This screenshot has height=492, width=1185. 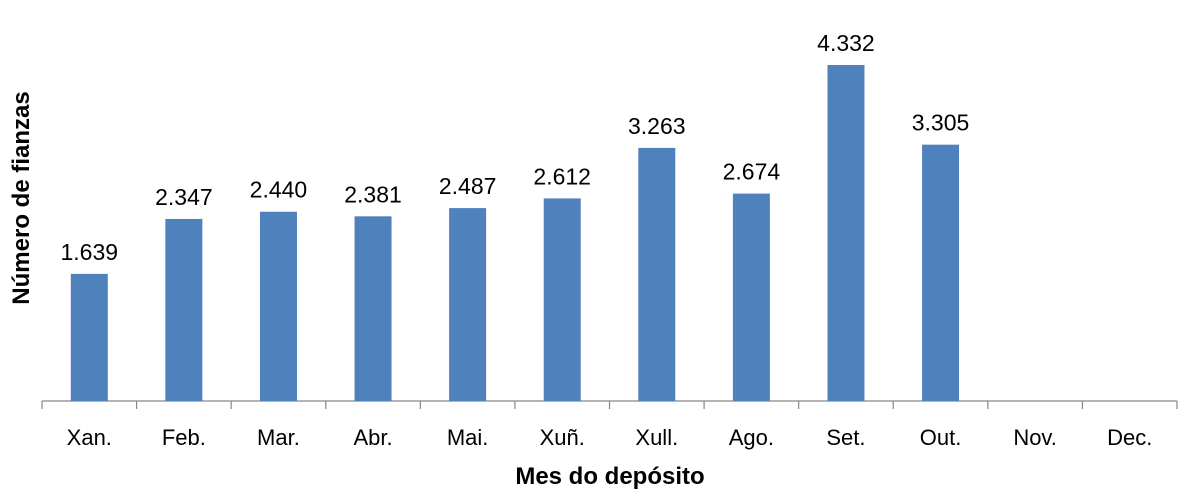 I want to click on x-tick-label: Set., so click(x=845, y=437).